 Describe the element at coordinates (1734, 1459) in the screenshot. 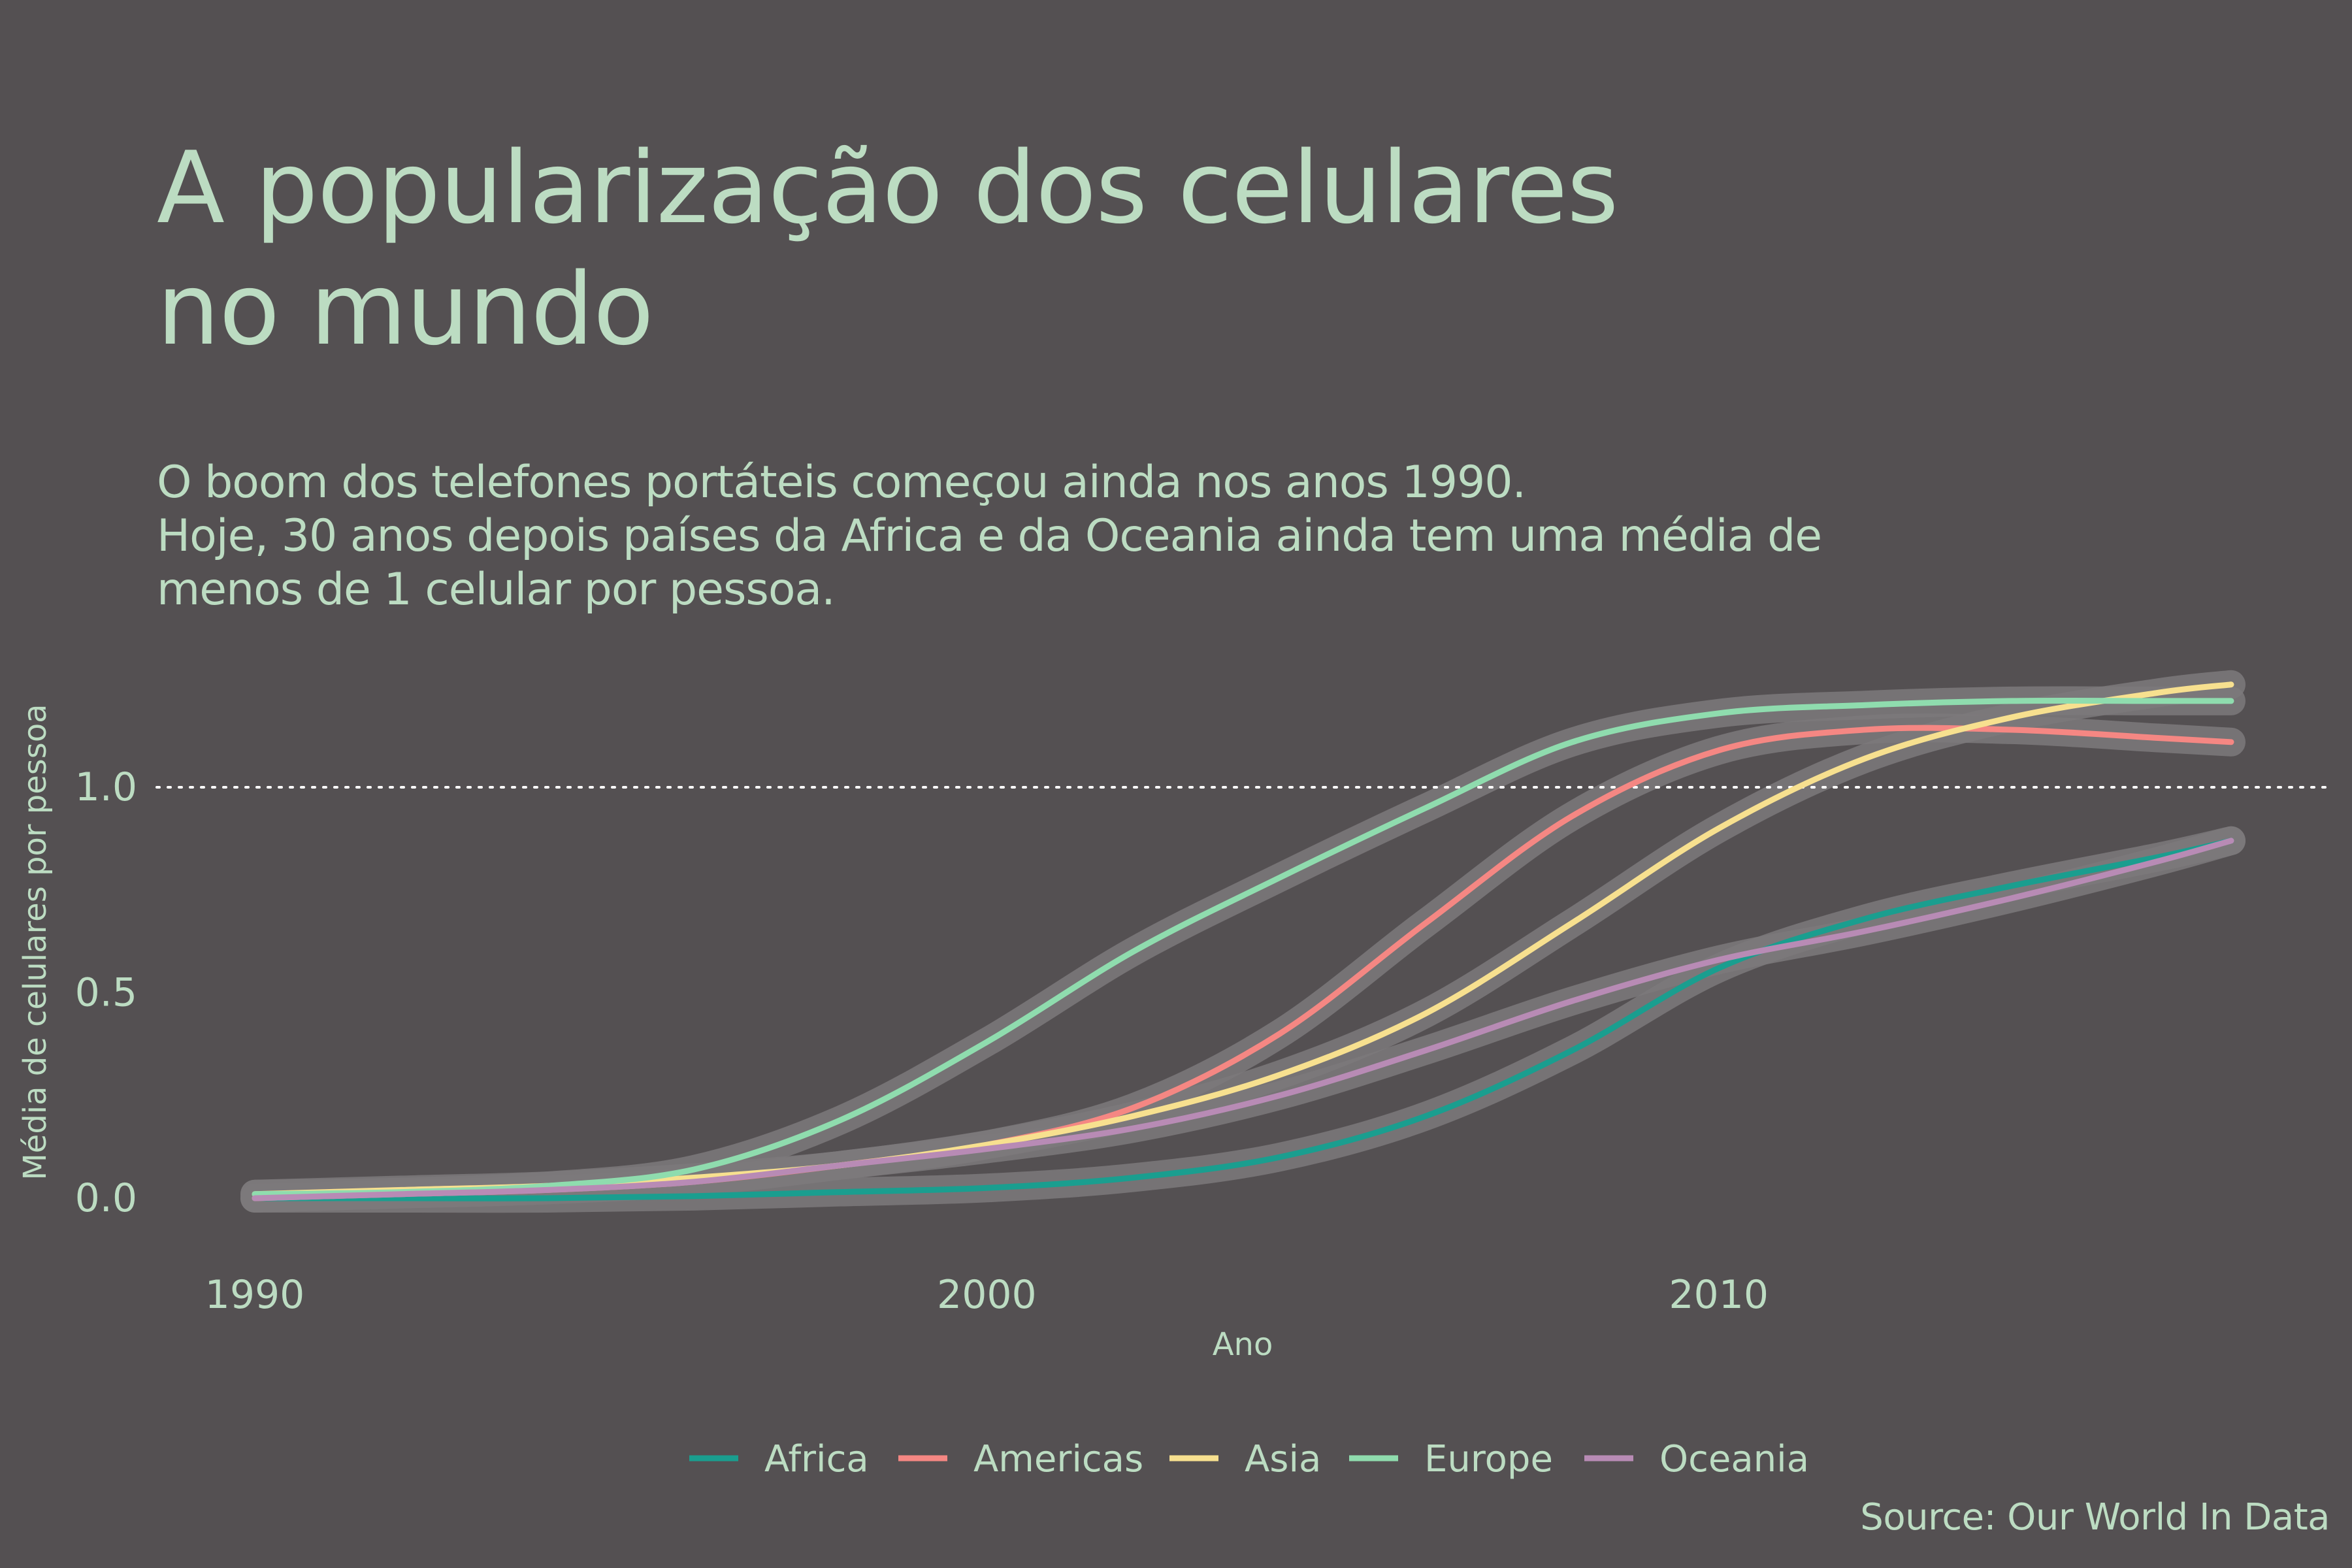

I see `legend-label: Oceania` at that location.